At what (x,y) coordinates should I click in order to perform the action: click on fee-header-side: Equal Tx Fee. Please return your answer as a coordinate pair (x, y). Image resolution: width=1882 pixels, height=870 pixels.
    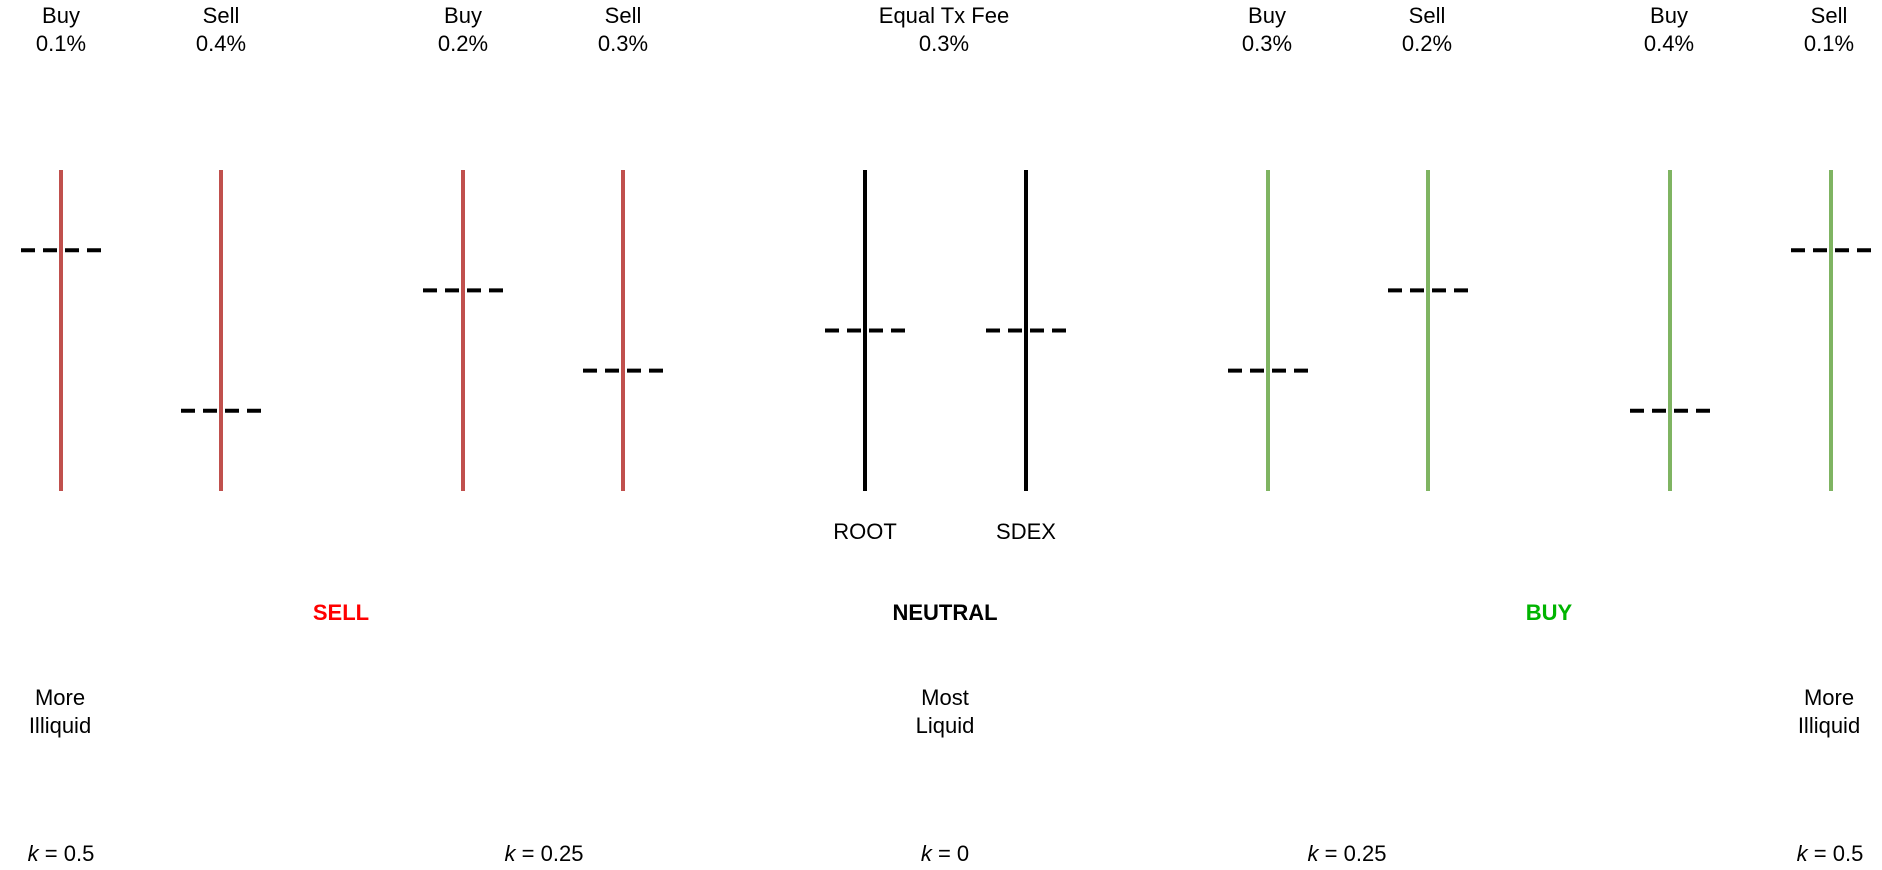
    Looking at the image, I should click on (944, 15).